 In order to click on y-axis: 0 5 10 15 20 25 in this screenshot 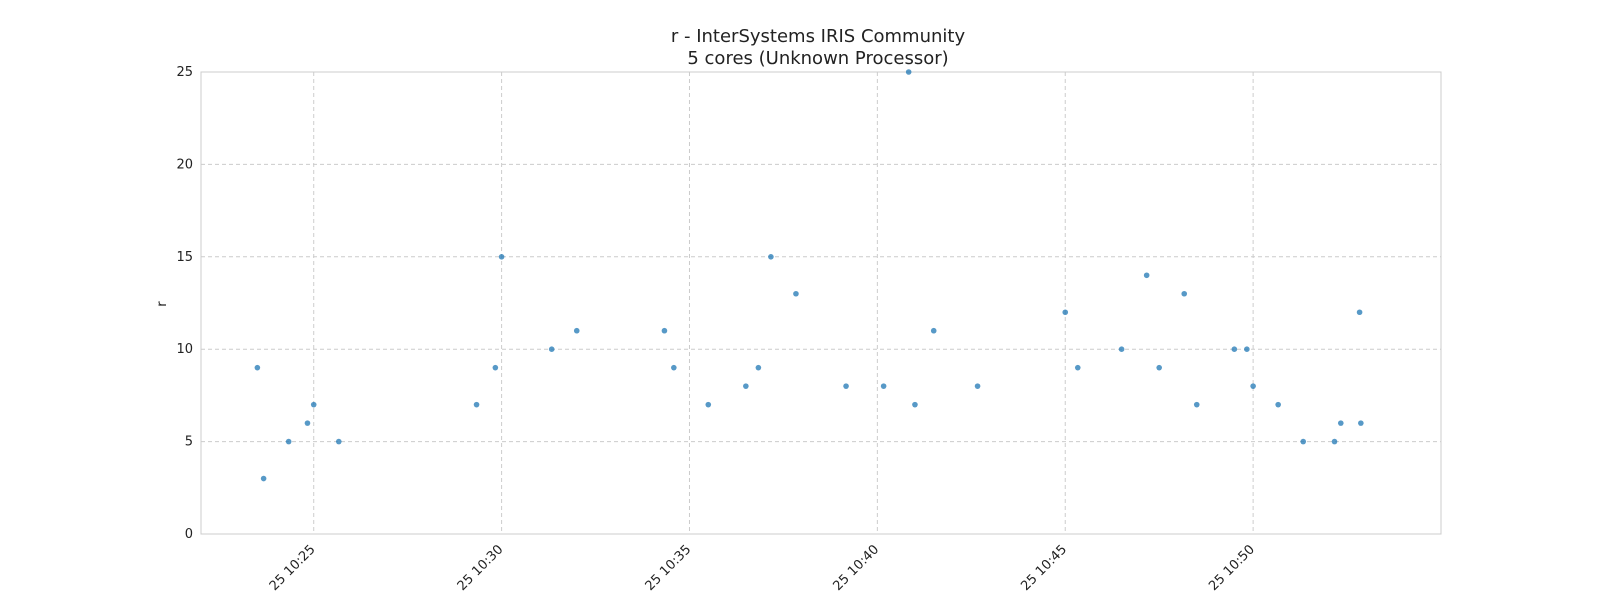, I will do `click(184, 303)`.